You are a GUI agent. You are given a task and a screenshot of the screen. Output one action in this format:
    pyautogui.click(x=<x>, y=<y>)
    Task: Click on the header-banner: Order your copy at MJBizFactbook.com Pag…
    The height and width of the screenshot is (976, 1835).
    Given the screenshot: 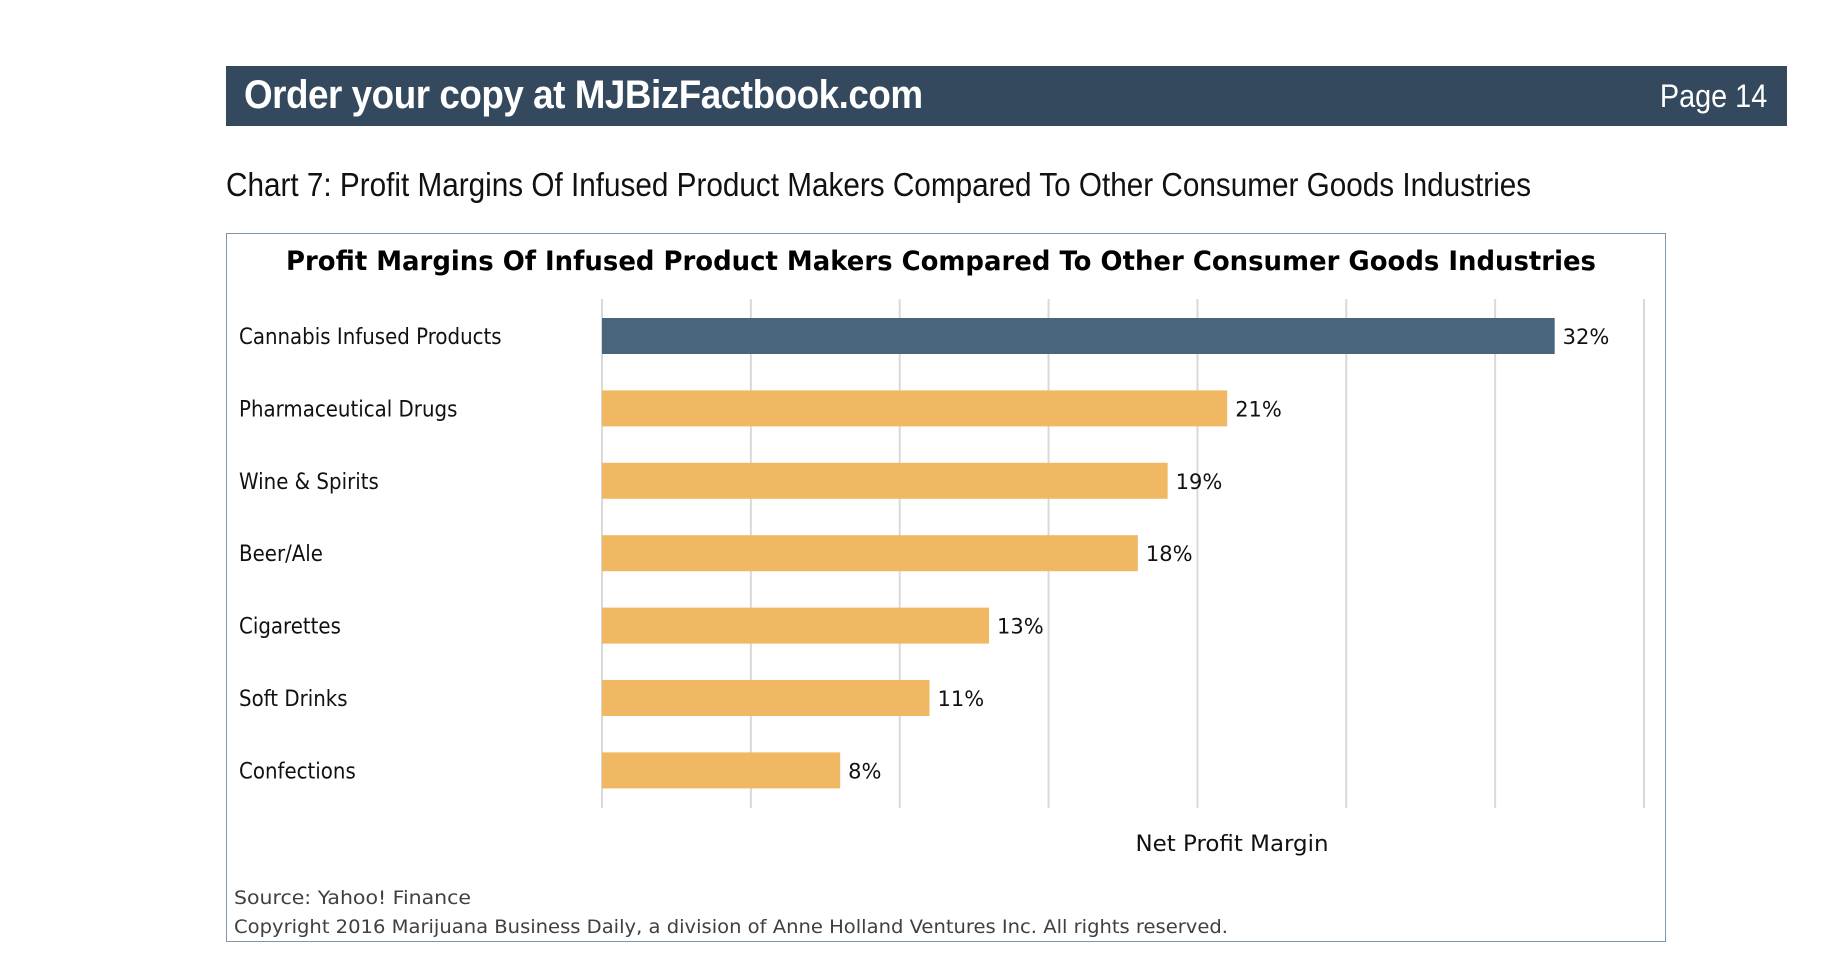 What is the action you would take?
    pyautogui.click(x=1006, y=96)
    